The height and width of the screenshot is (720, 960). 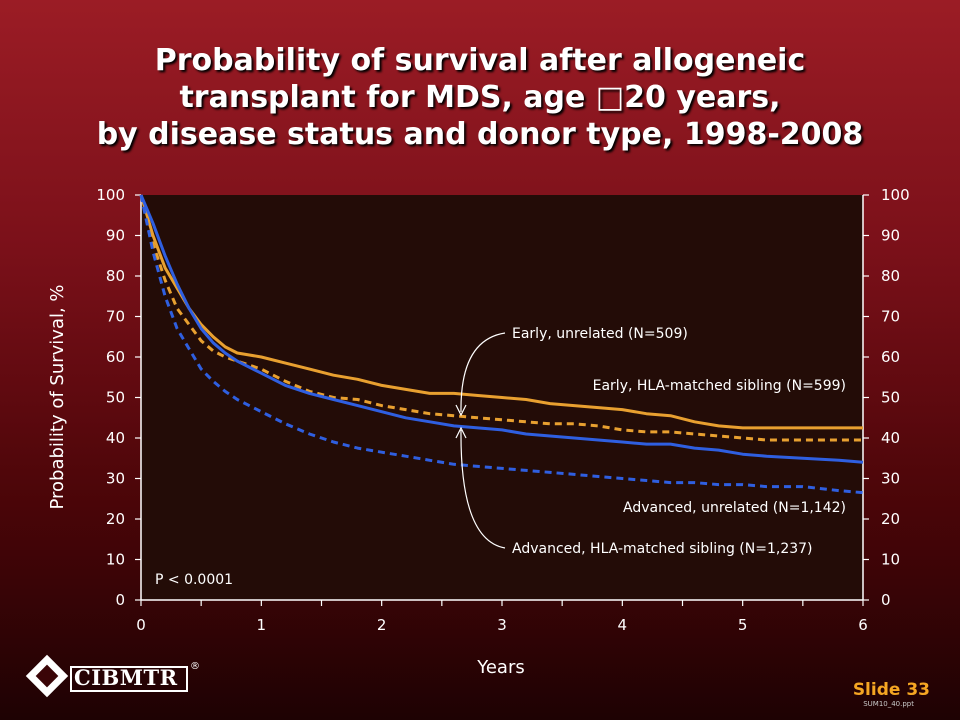 I want to click on y-tick-label-left: 0, so click(x=120, y=600).